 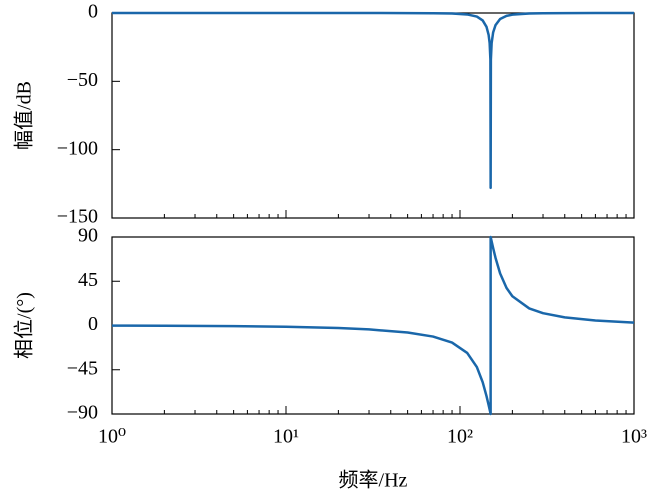 I want to click on y-tick-label: 45, so click(x=88, y=280).